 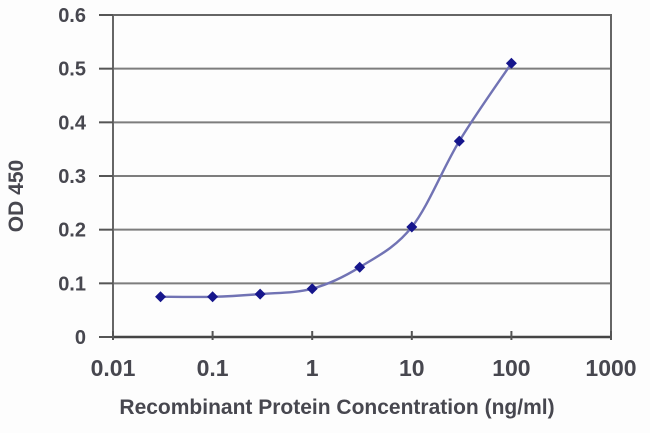 I want to click on y-tick-label: 0.6, so click(x=72, y=16).